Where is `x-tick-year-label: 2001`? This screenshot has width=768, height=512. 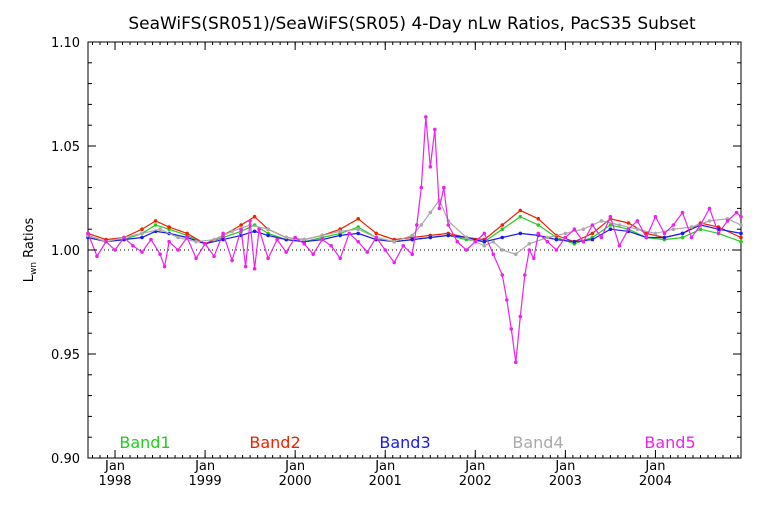 x-tick-year-label: 2001 is located at coordinates (385, 481).